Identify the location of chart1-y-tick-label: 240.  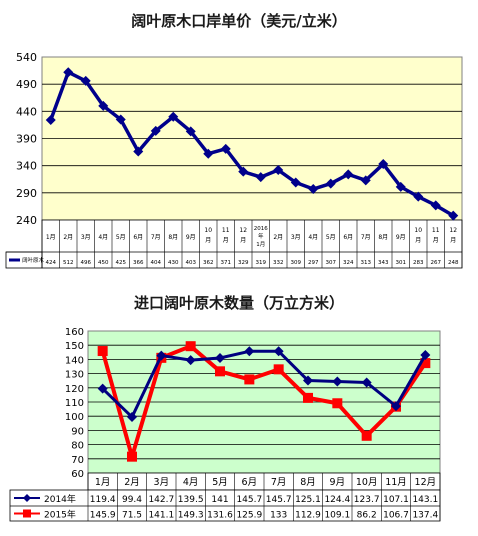
(26, 220).